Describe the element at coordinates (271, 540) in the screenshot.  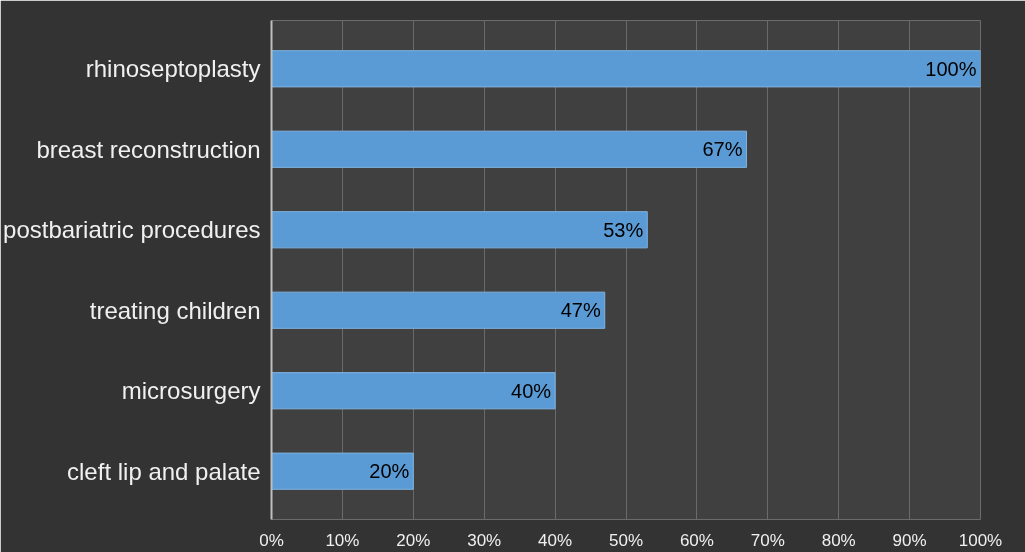
I see `x-tick-label: 0%` at that location.